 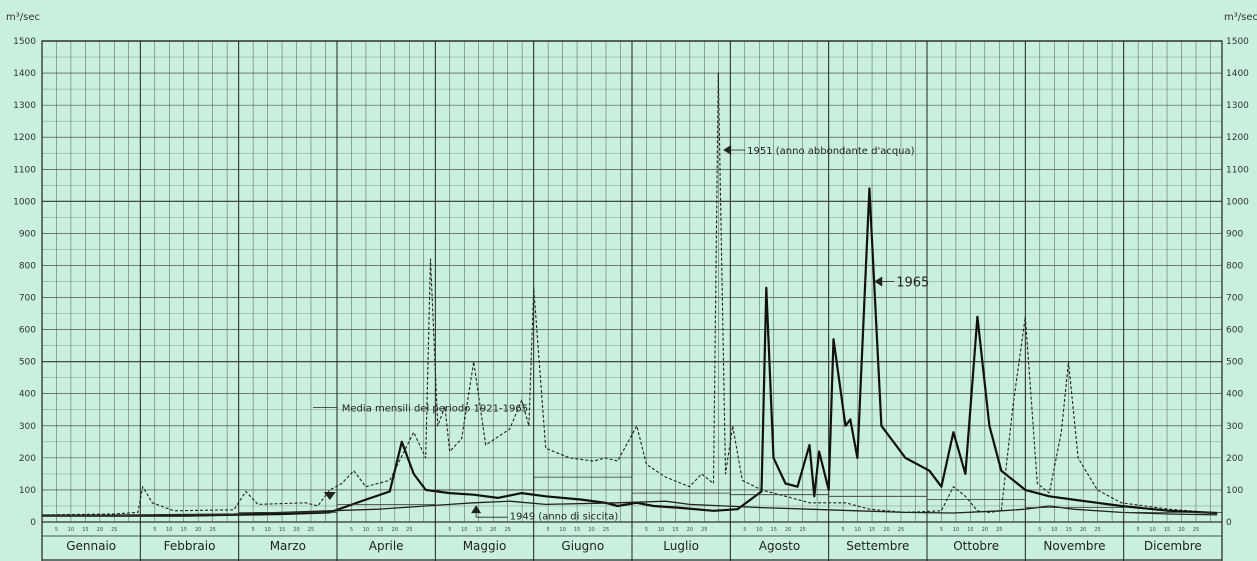 What do you see at coordinates (386, 546) in the screenshot?
I see `month-label: Aprile` at bounding box center [386, 546].